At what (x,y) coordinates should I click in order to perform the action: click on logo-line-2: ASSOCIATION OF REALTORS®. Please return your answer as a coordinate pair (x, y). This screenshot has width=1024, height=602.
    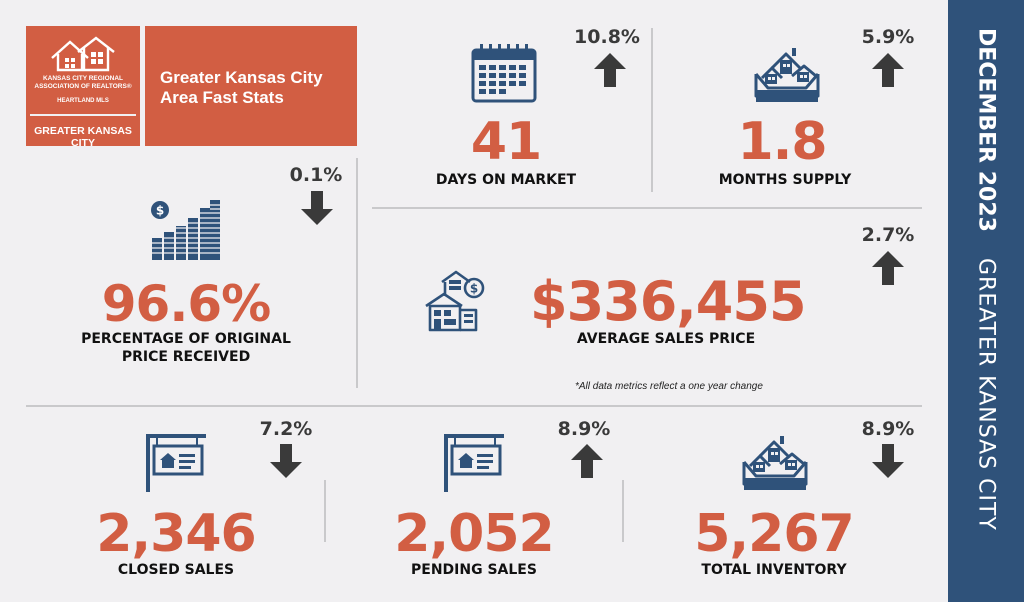
    Looking at the image, I should click on (83, 86).